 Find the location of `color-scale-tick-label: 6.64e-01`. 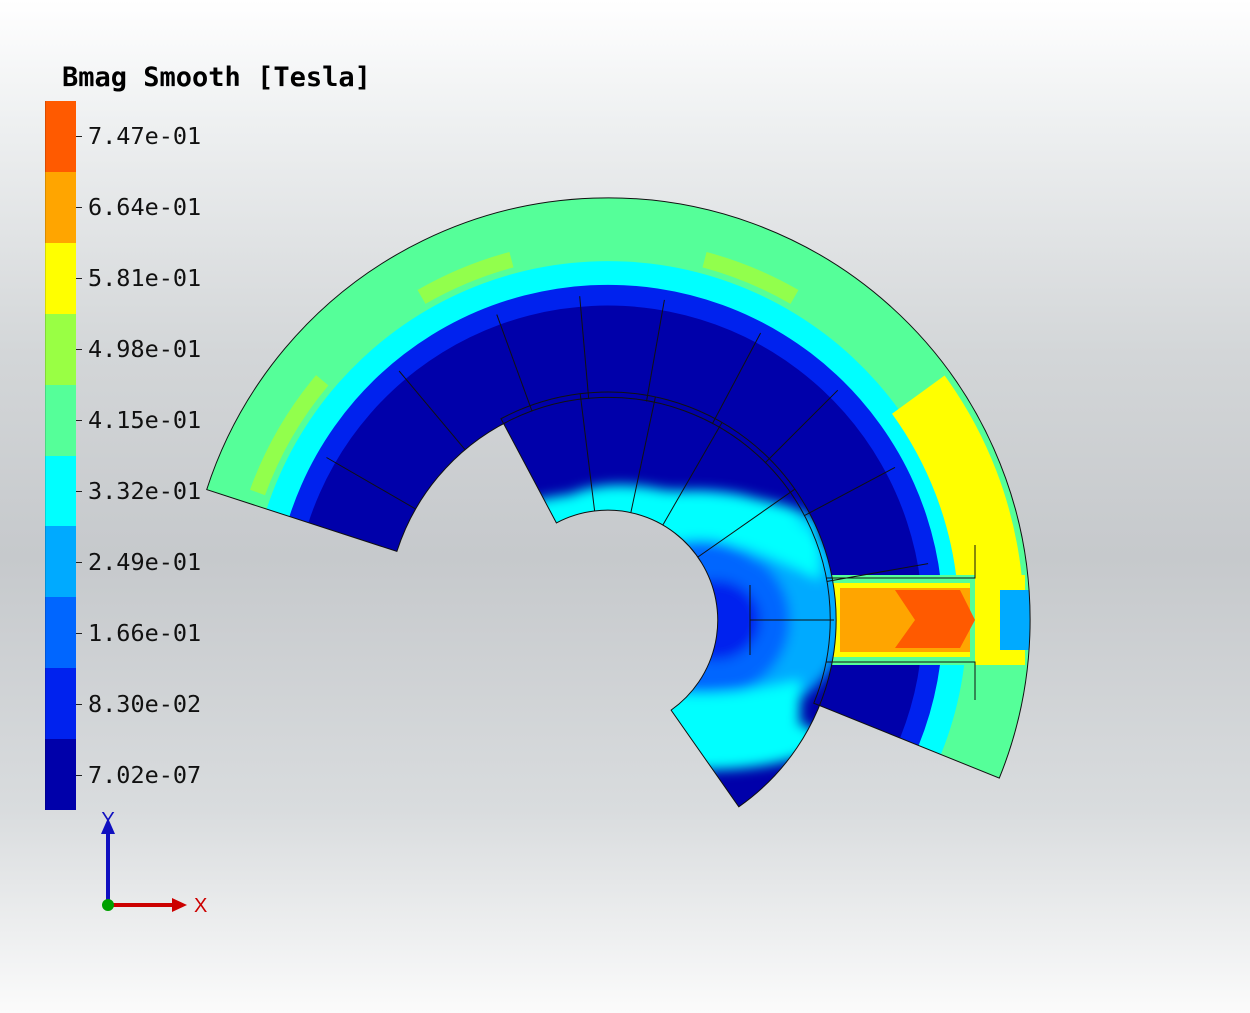

color-scale-tick-label: 6.64e-01 is located at coordinates (145, 207).